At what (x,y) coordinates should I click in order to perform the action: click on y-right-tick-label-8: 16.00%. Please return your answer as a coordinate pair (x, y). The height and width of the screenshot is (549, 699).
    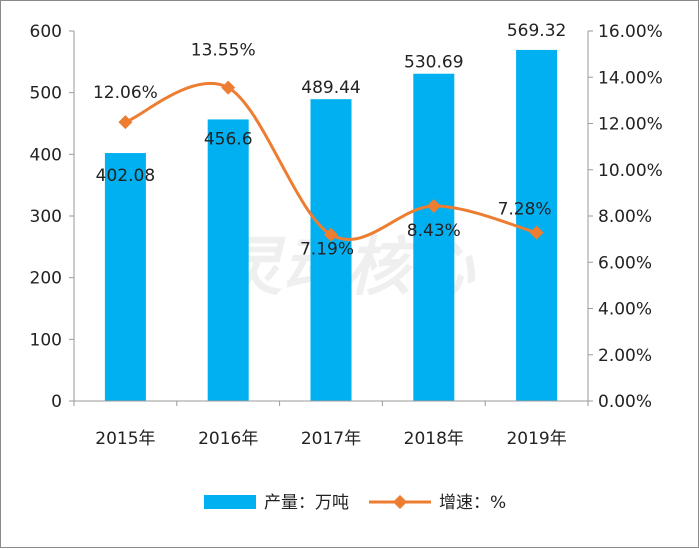
    Looking at the image, I should click on (630, 32).